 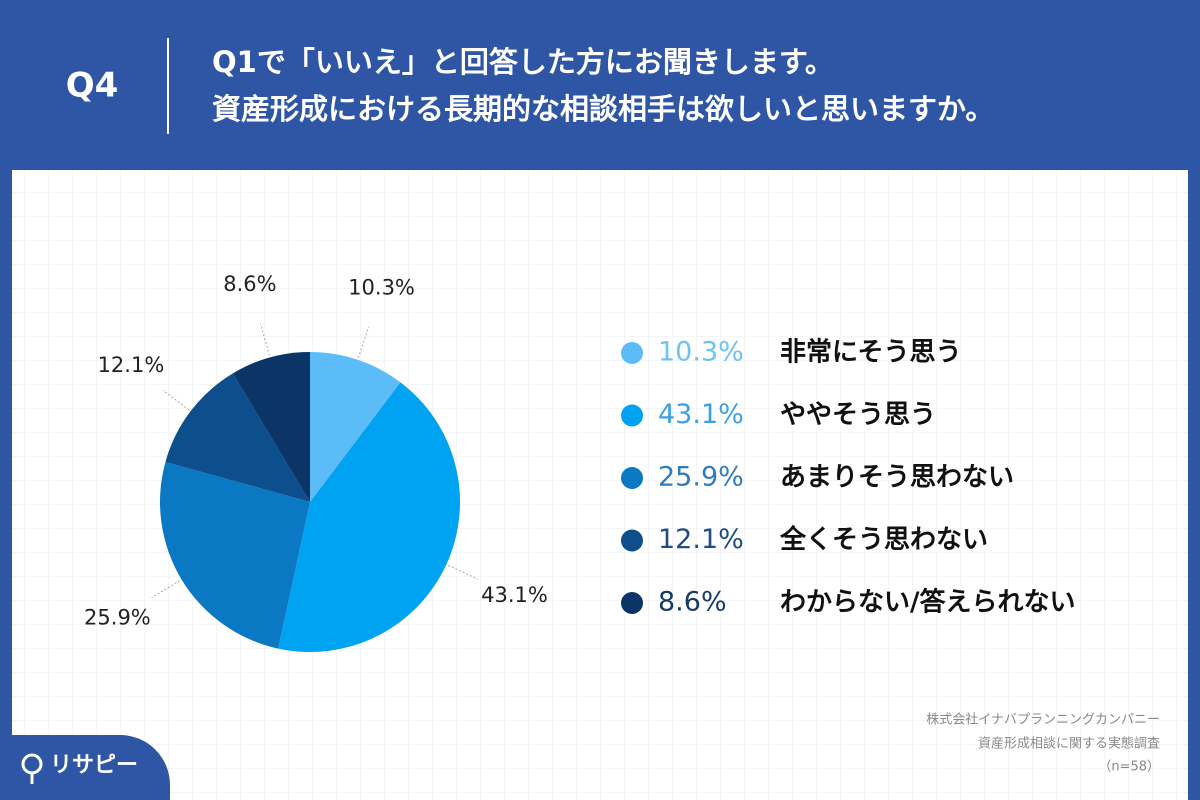 What do you see at coordinates (858, 415) in the screenshot?
I see `legend-label: ややそう思う` at bounding box center [858, 415].